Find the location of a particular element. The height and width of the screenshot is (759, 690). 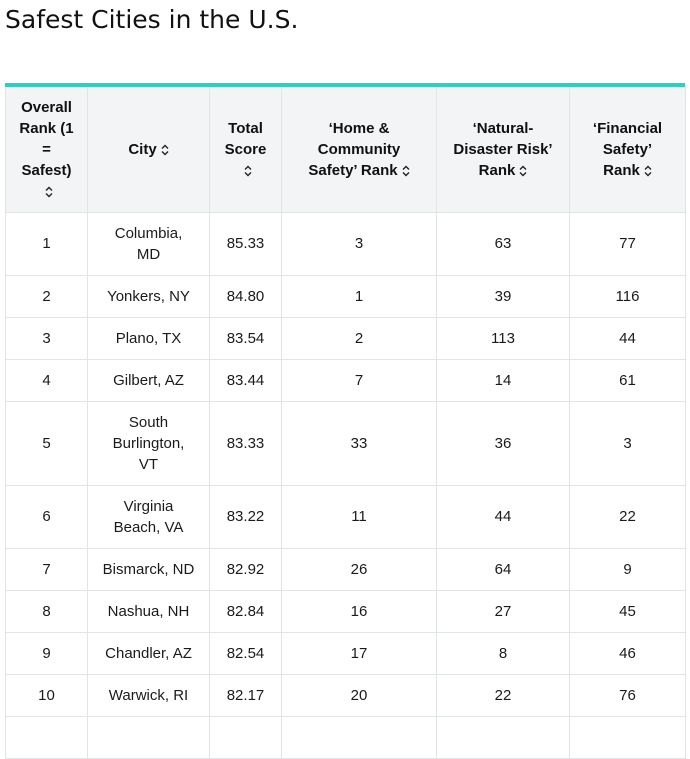

column-header-natural-disaster-risk-rank: ‘Natural-Disaster Risk’ Rank is located at coordinates (503, 150).